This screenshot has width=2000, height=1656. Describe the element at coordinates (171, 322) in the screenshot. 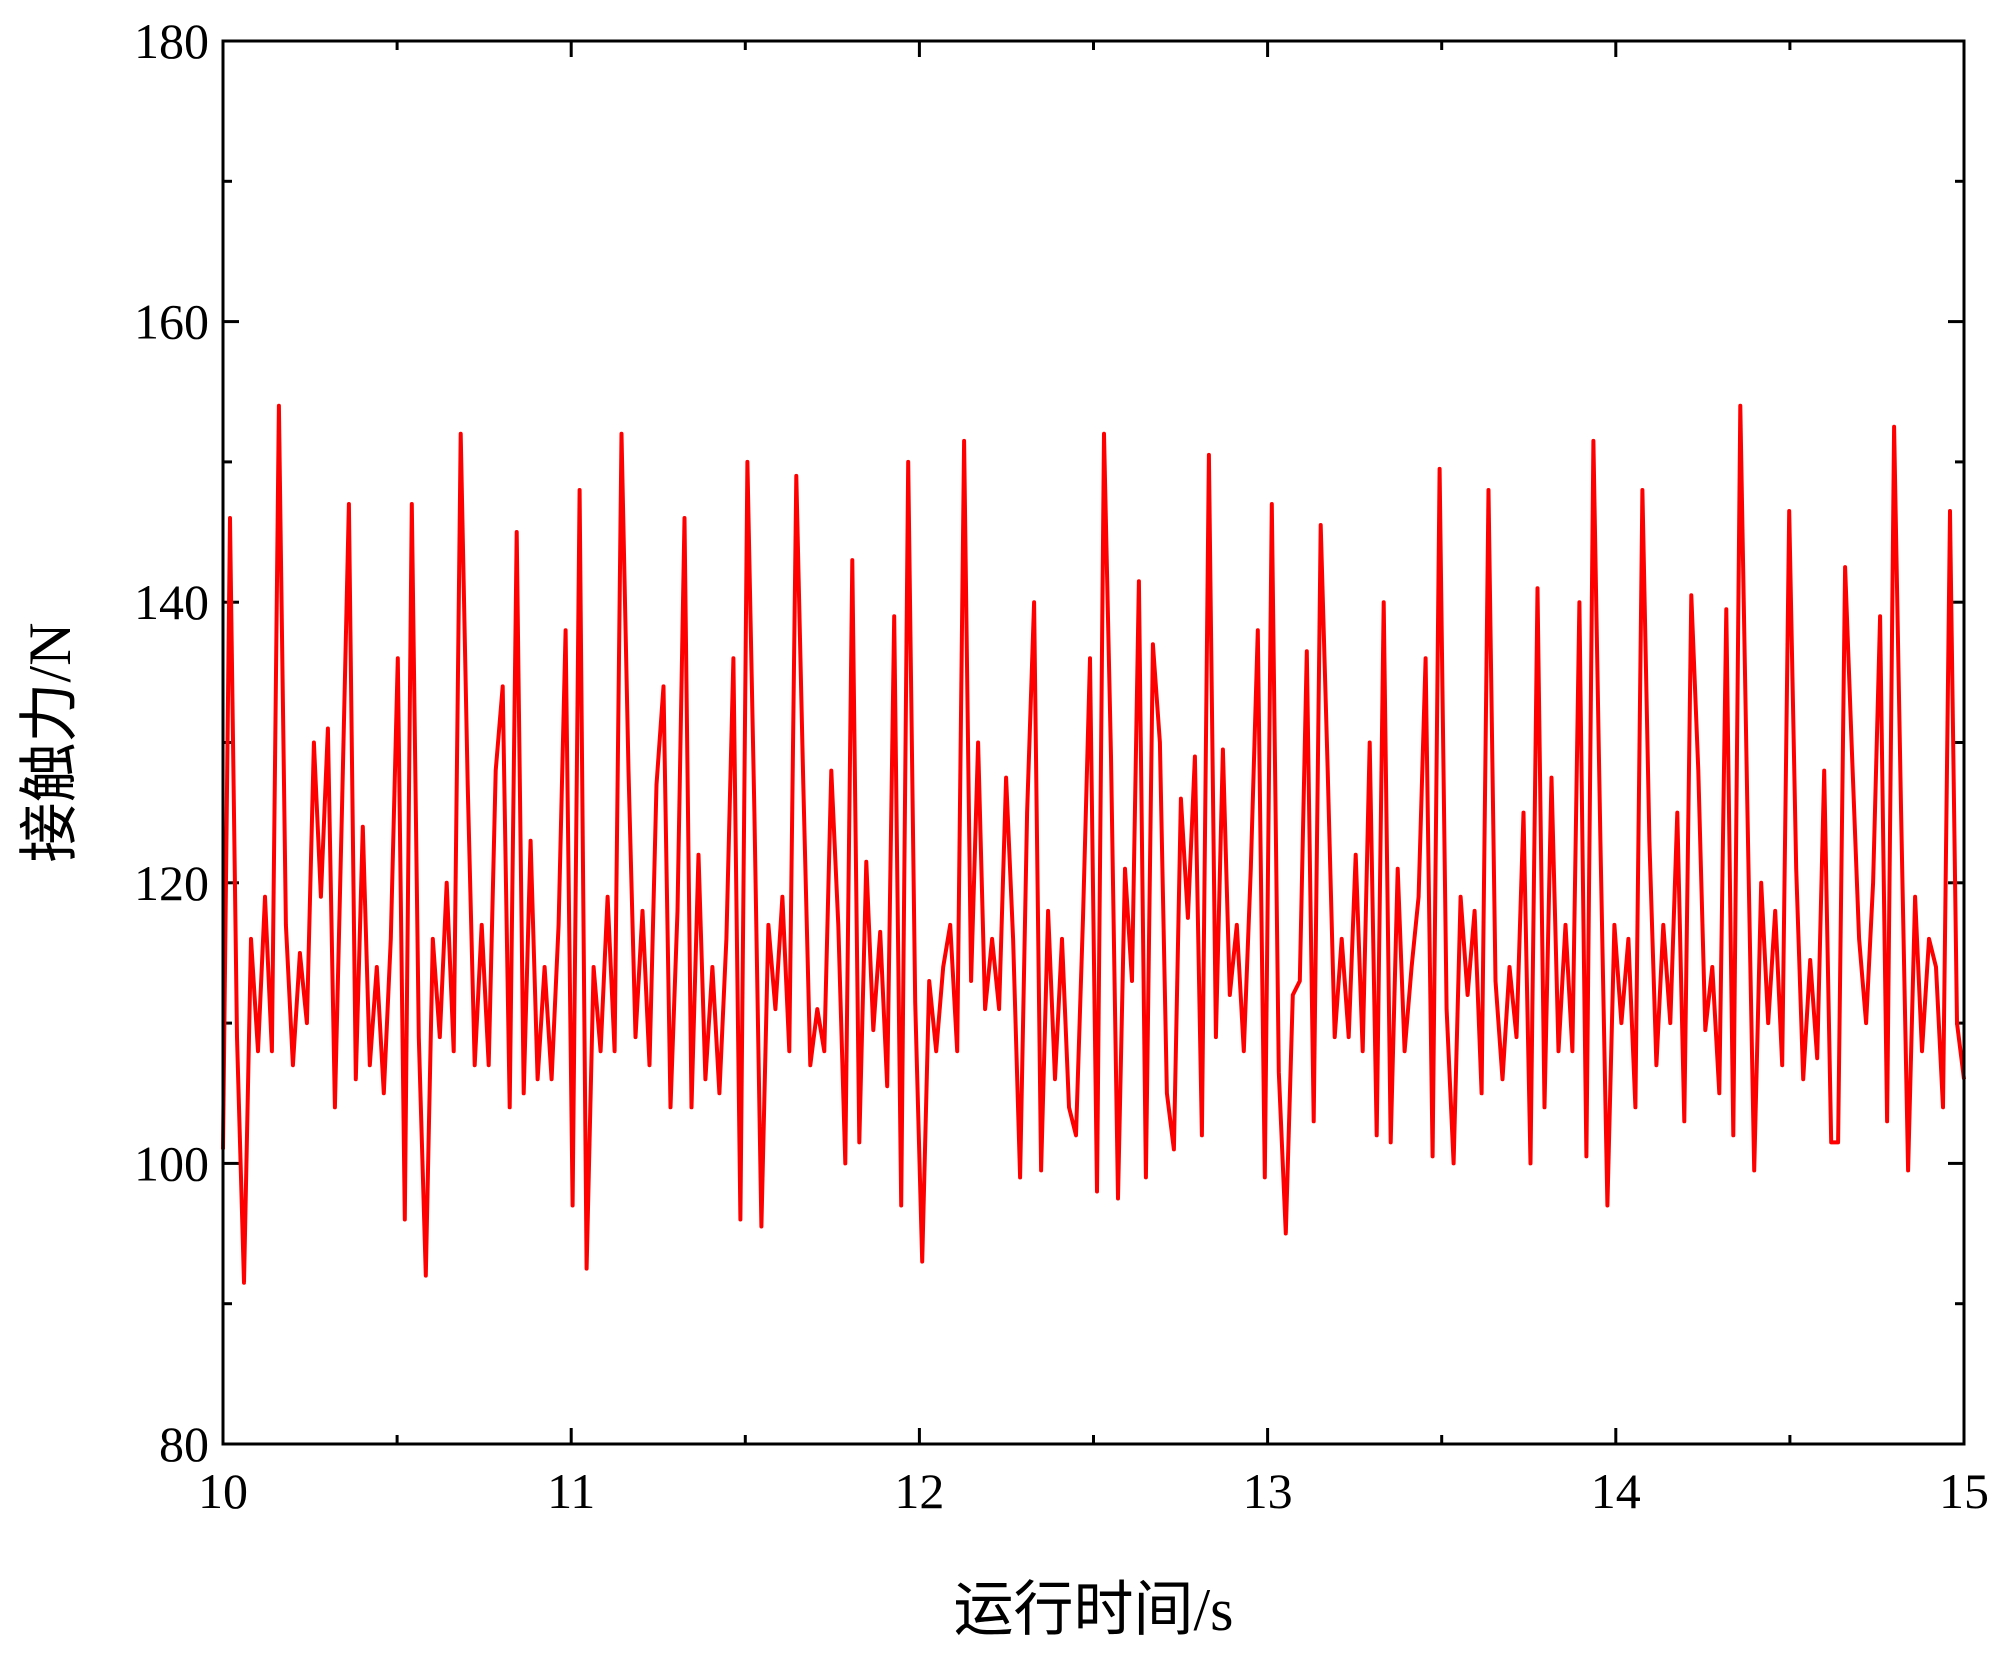

I see `y-tick-label: 160` at that location.